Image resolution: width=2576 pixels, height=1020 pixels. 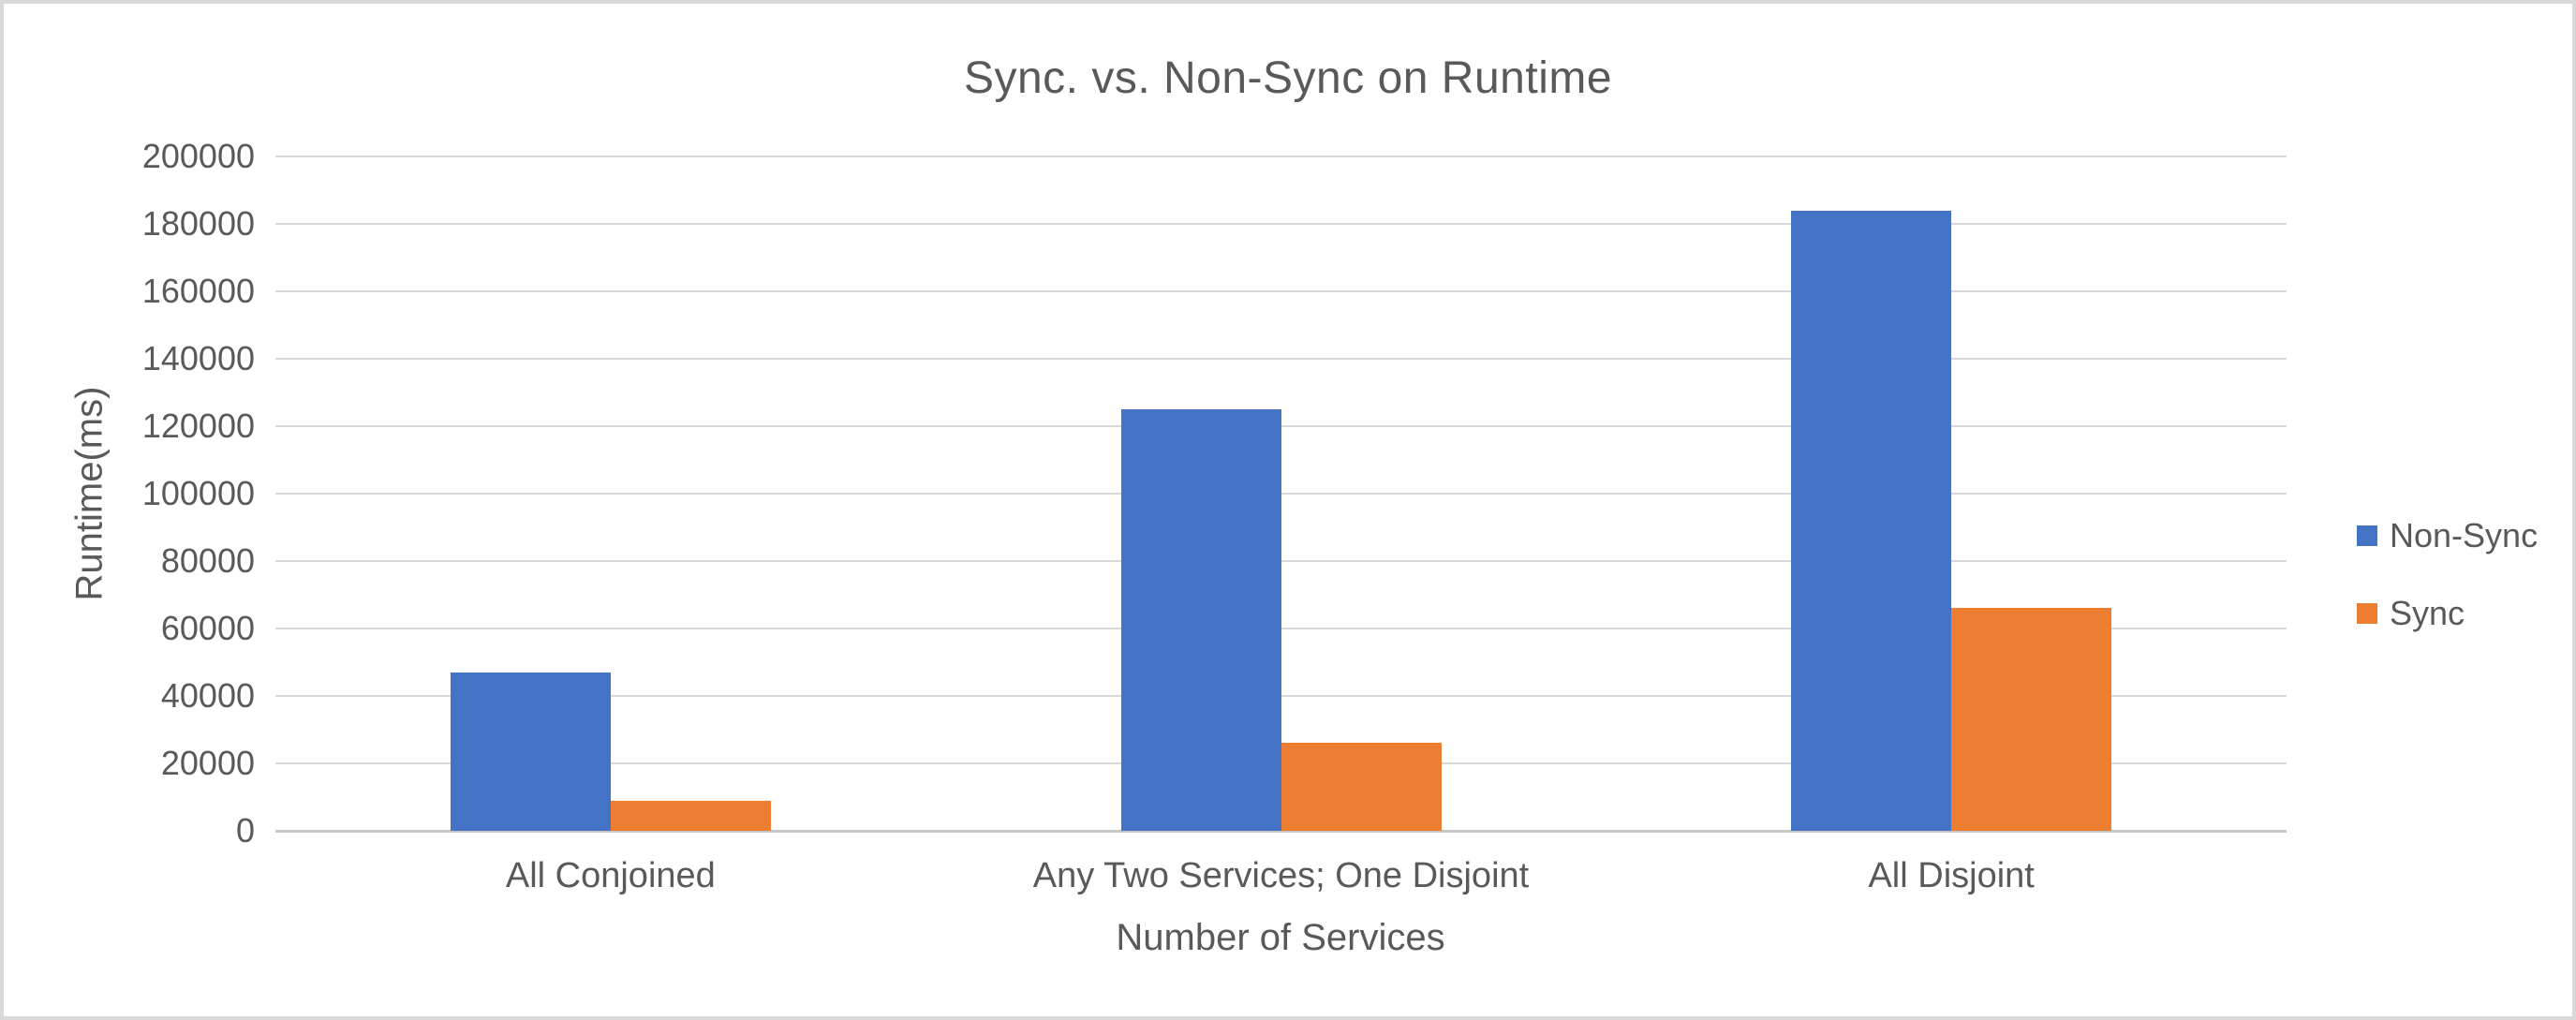 I want to click on y-tick-label: 180000, so click(x=198, y=223).